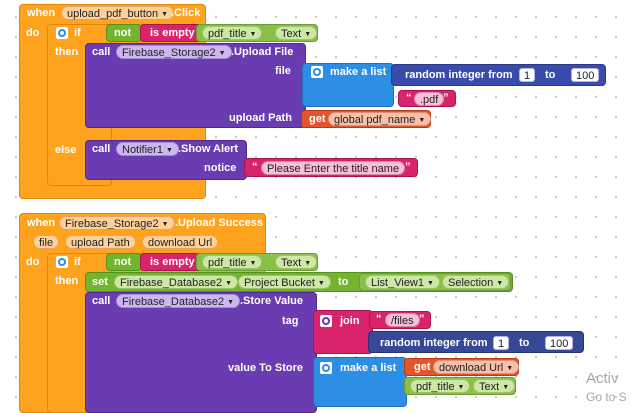 The height and width of the screenshot is (413, 632). I want to click on join-label: join, so click(350, 321).